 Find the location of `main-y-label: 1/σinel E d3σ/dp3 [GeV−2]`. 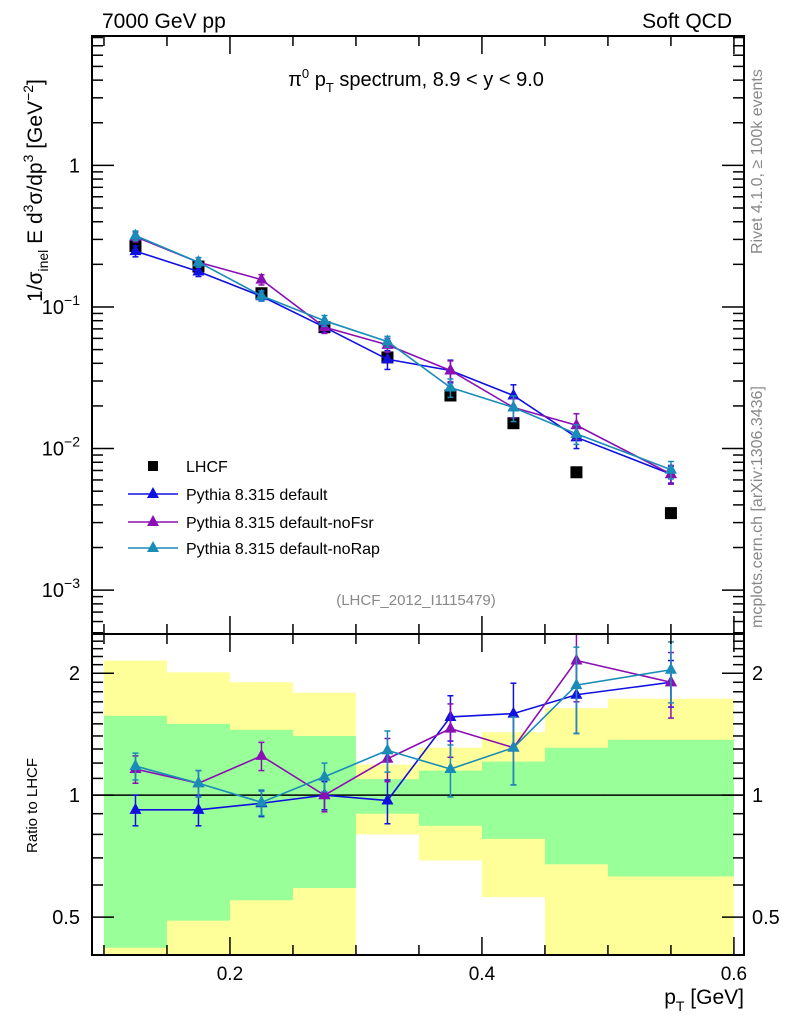

main-y-label: 1/σinel E d3σ/dp3 [GeV−2] is located at coordinates (35, 190).